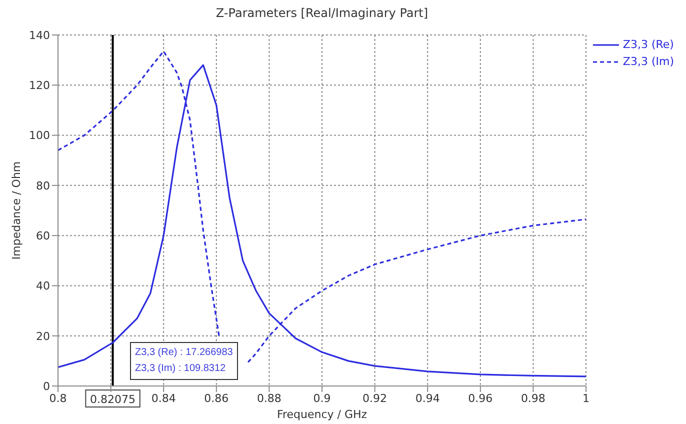 The height and width of the screenshot is (424, 686). Describe the element at coordinates (43, 336) in the screenshot. I see `y-tick-label: 20` at that location.